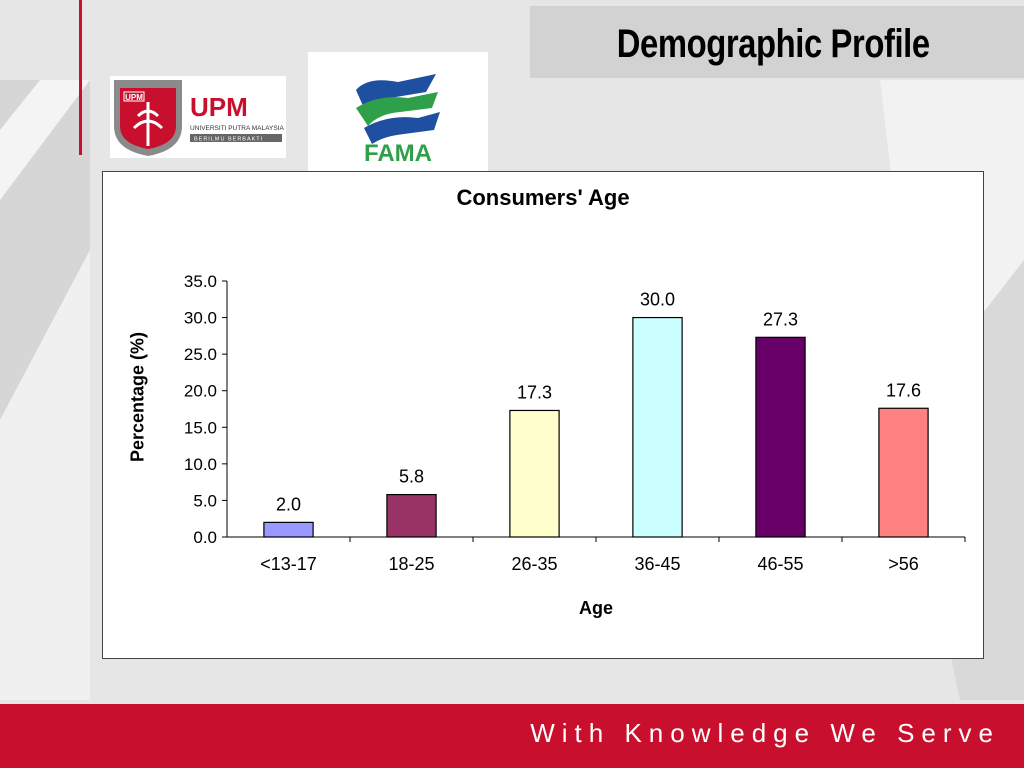 The height and width of the screenshot is (768, 1024). What do you see at coordinates (288, 564) in the screenshot?
I see `x-tick-label: <13-17` at bounding box center [288, 564].